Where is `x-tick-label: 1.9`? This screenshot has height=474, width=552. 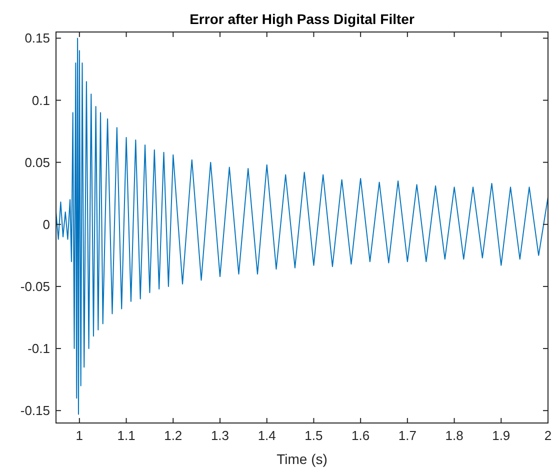 x-tick-label: 1.9 is located at coordinates (501, 435).